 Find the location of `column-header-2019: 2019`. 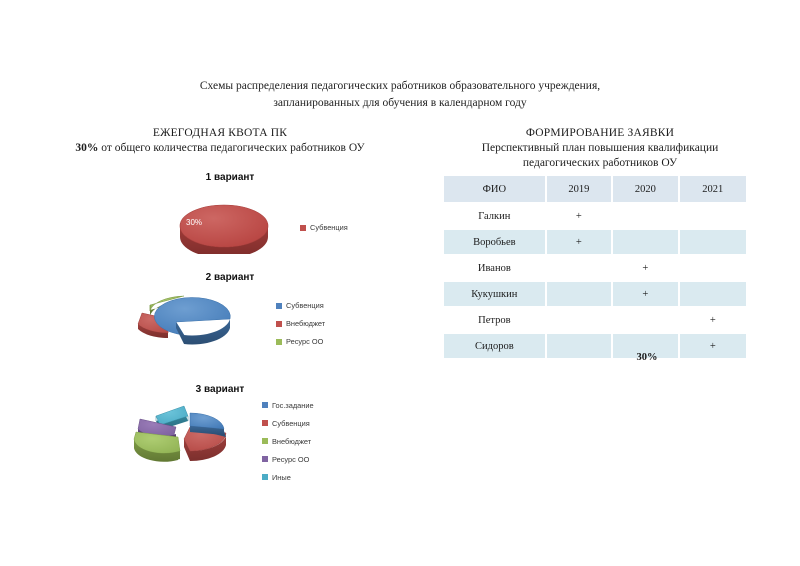

column-header-2019: 2019 is located at coordinates (580, 190).